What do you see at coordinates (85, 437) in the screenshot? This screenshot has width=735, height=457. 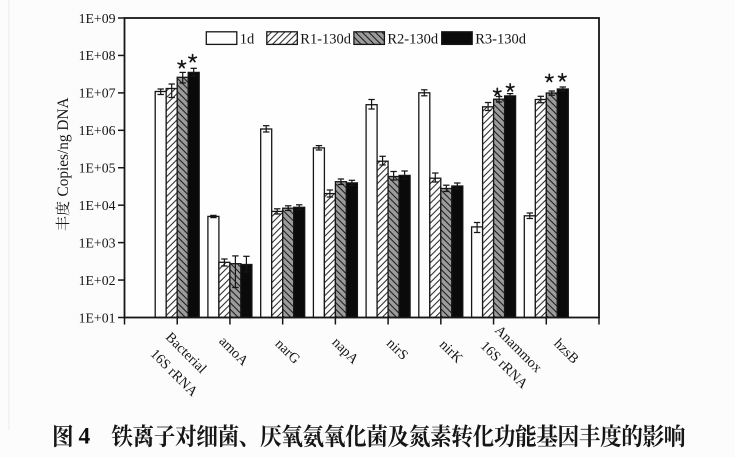 I see `svg-text: 4` at bounding box center [85, 437].